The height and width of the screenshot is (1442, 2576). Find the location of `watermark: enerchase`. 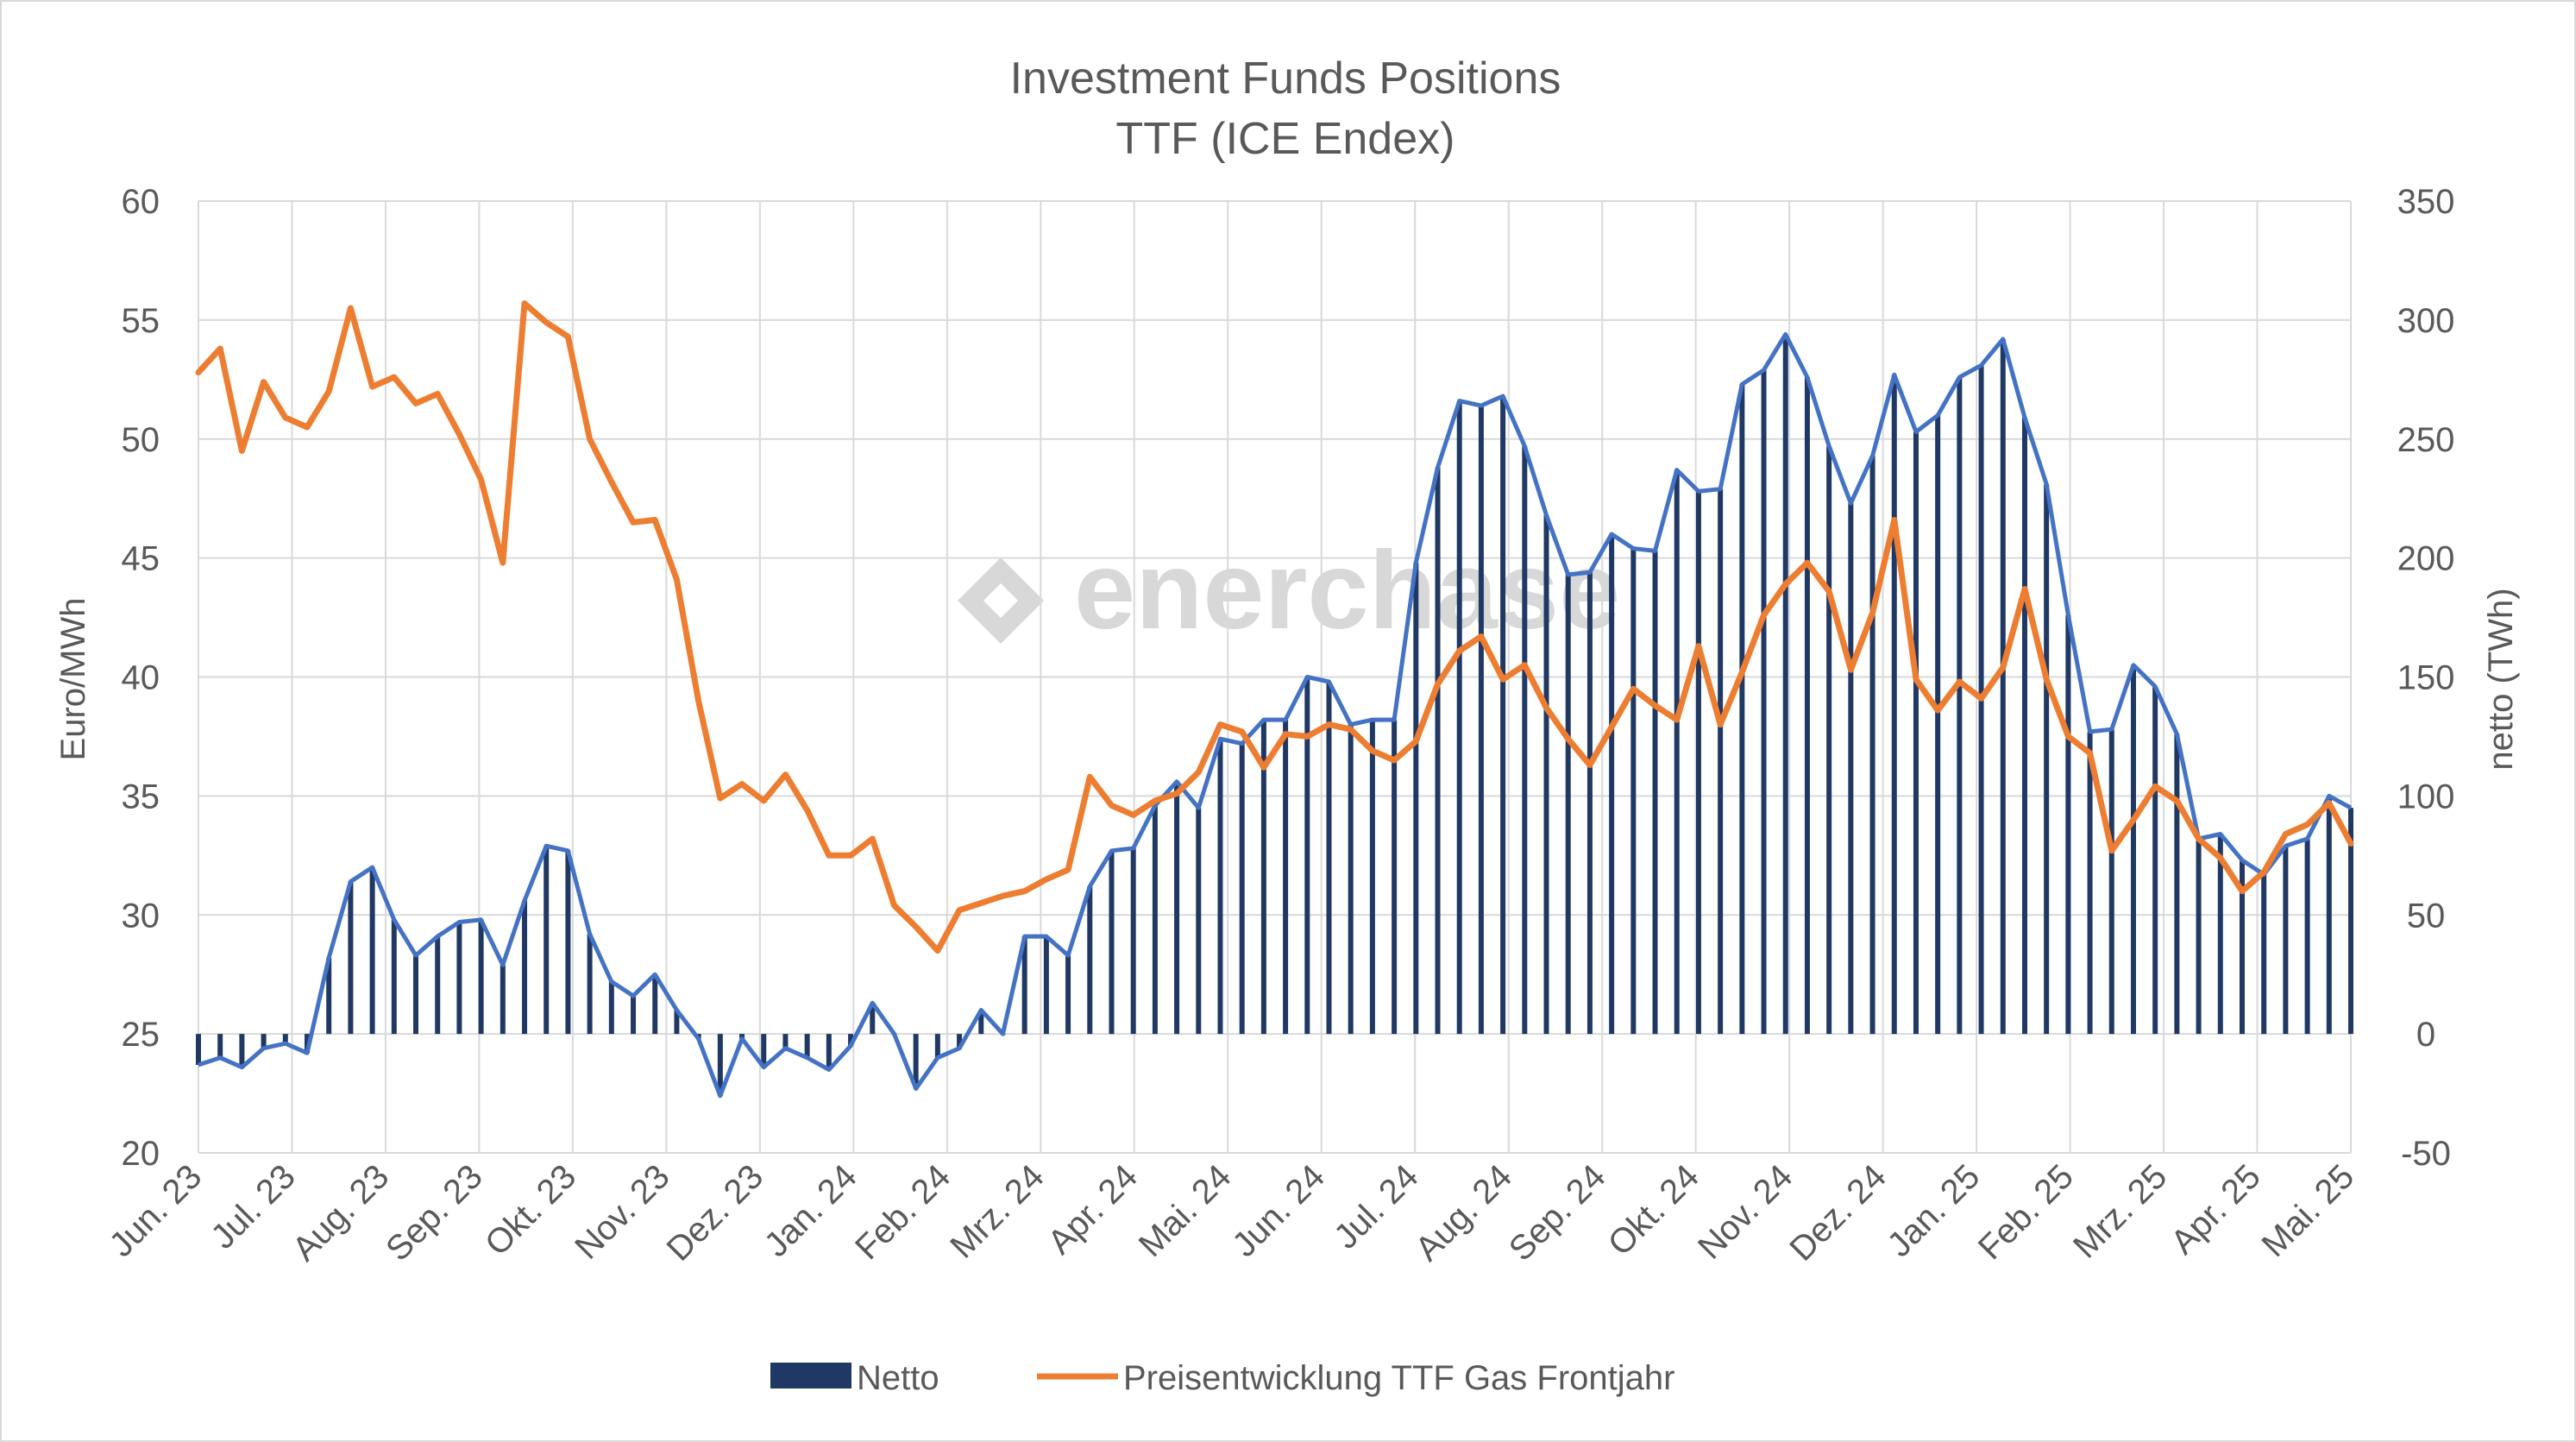

watermark: enerchase is located at coordinates (1289, 590).